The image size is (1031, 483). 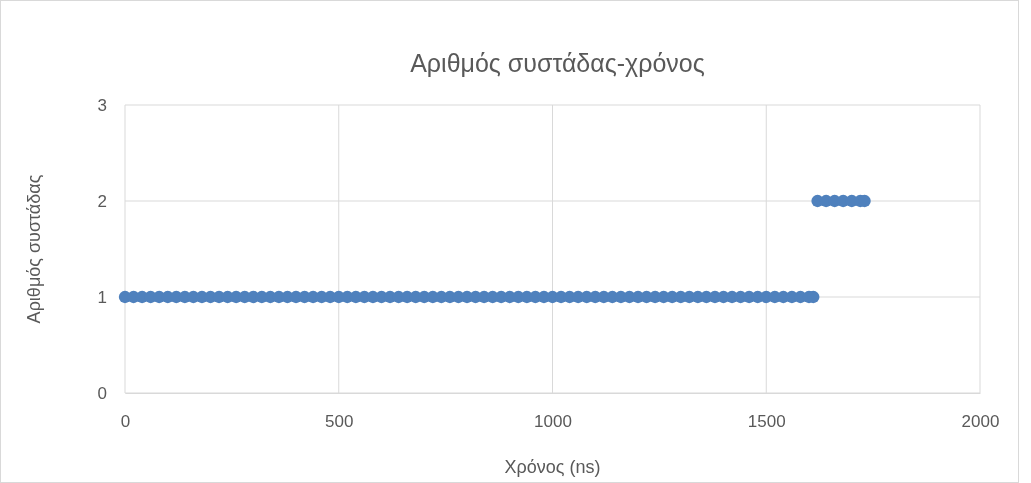 I want to click on y-tick-label: 3, so click(x=102, y=105).